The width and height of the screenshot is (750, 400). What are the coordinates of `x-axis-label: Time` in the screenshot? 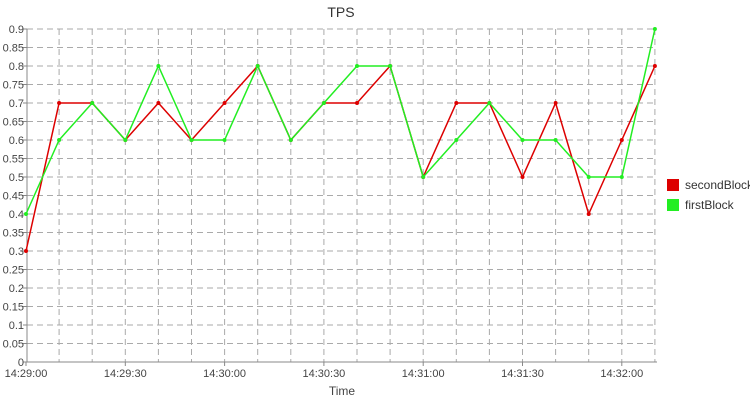 It's located at (342, 391).